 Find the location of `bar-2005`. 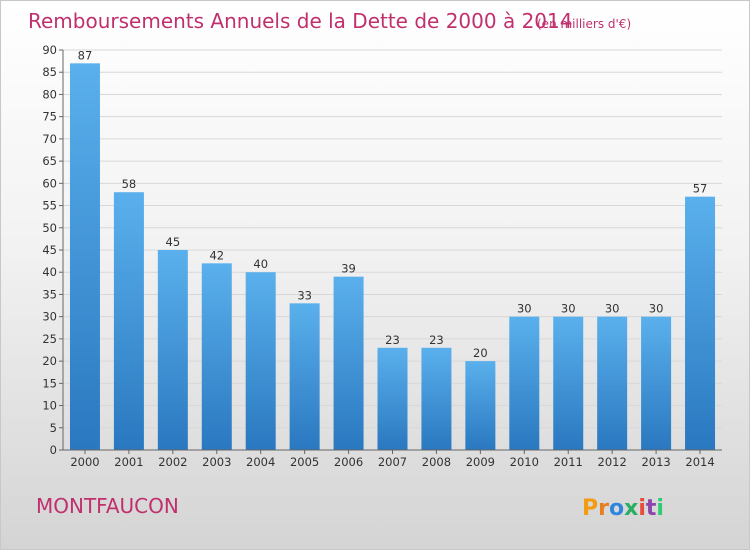

bar-2005 is located at coordinates (304, 376).